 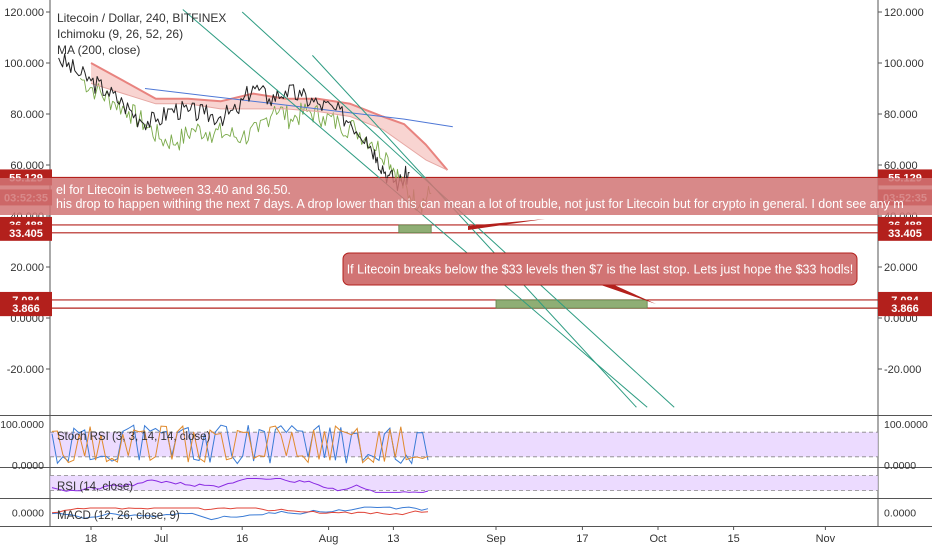 I want to click on y-tick-left-2: 80.000, so click(x=27, y=115).